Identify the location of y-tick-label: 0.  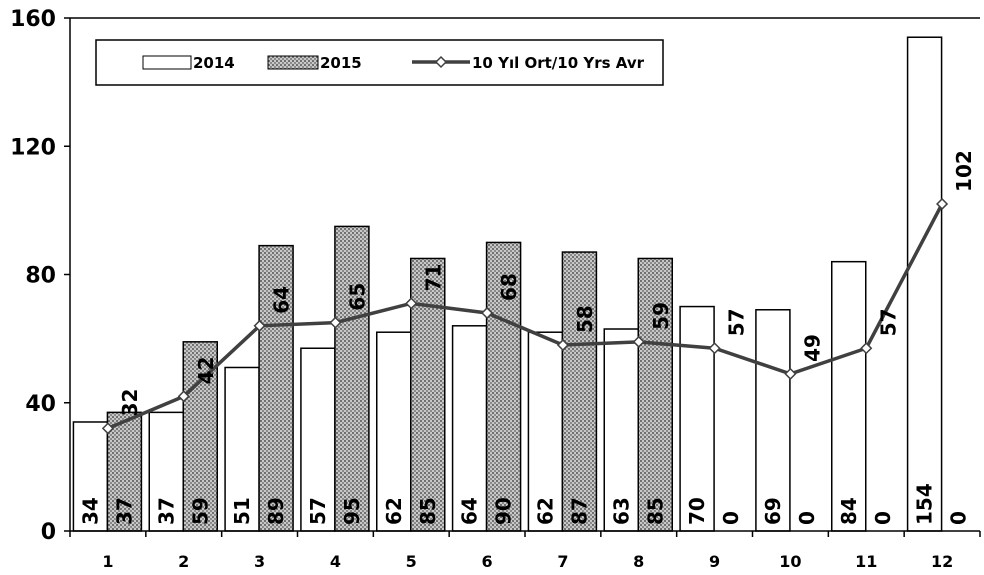
(48, 532).